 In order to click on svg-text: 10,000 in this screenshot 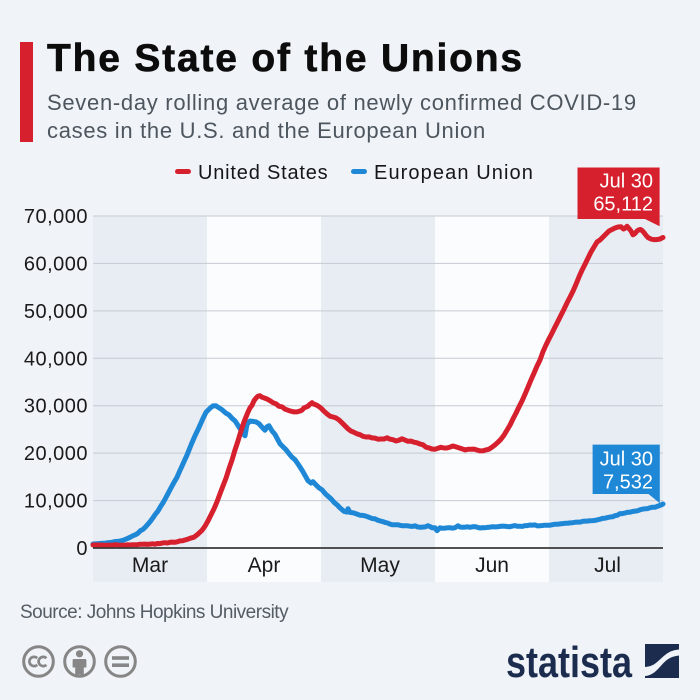, I will do `click(56, 502)`.